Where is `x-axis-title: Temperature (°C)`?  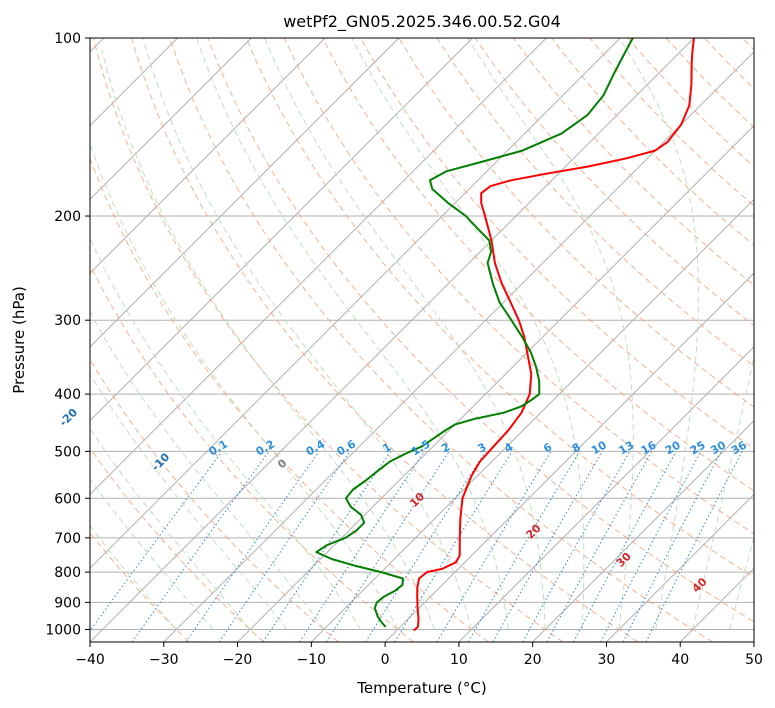 x-axis-title: Temperature (°C) is located at coordinates (421, 688).